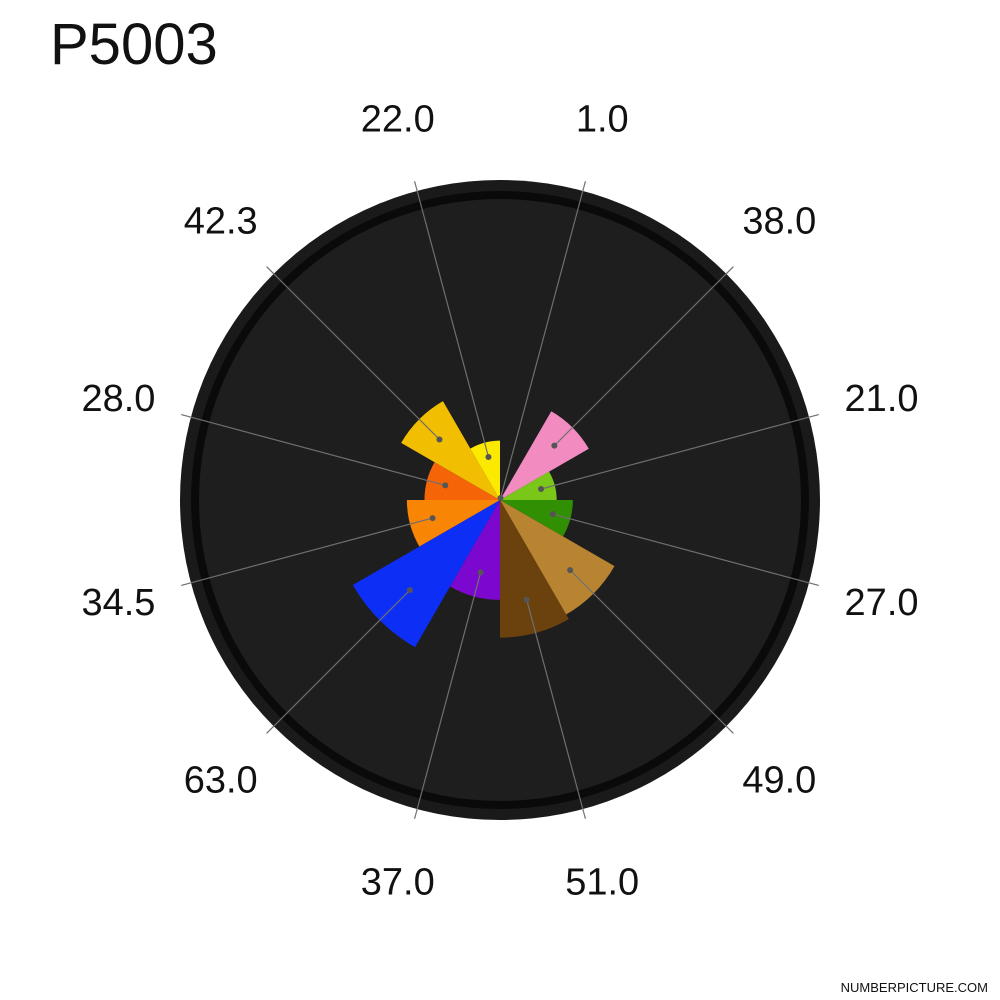 The height and width of the screenshot is (1000, 1000). Describe the element at coordinates (221, 222) in the screenshot. I see `value-label-10: 42.3` at that location.